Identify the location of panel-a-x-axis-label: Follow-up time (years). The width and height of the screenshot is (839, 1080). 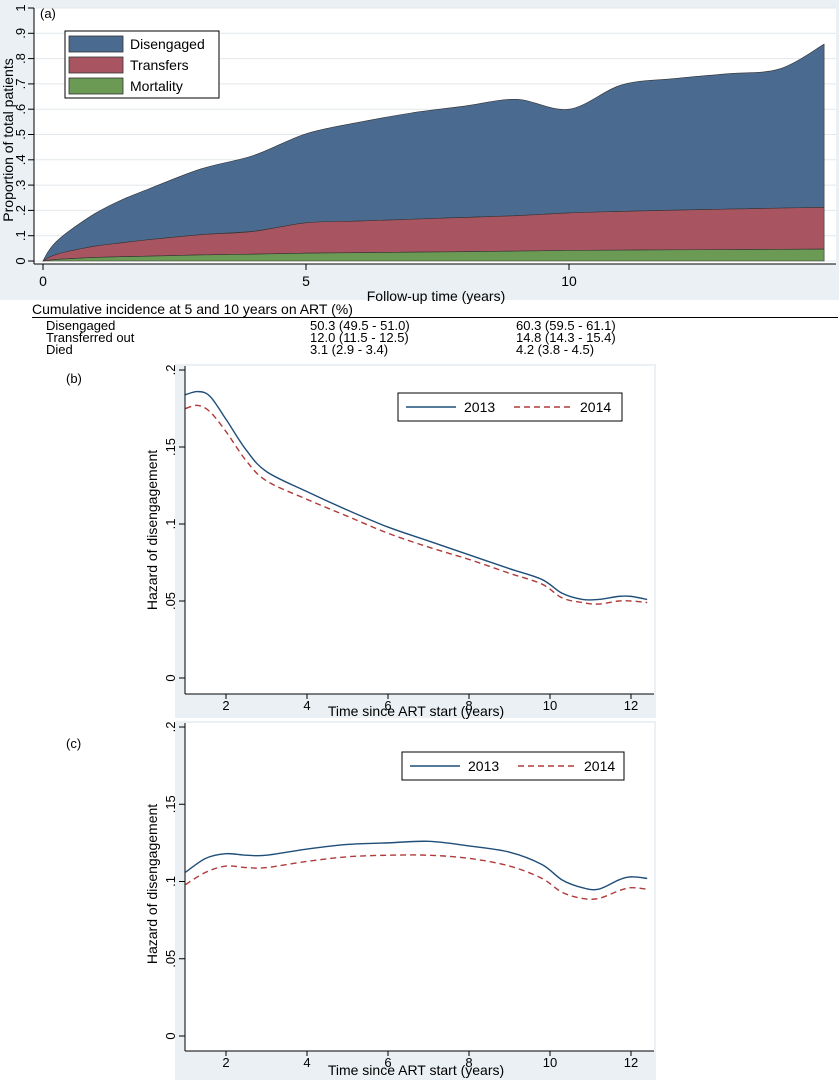
(436, 296).